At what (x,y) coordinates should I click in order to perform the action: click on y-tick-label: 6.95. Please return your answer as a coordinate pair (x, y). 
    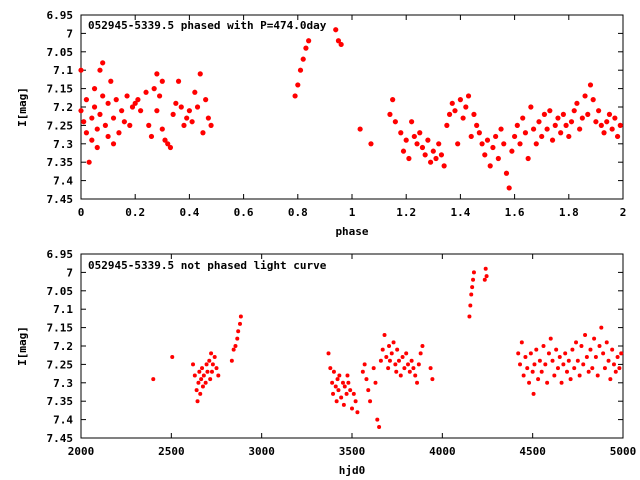
    Looking at the image, I should click on (60, 254).